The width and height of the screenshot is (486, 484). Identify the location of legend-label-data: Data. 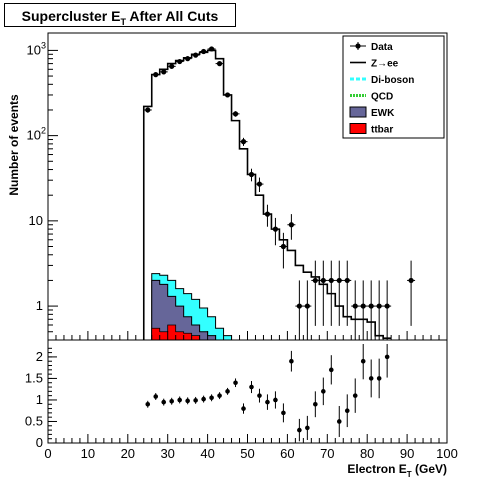
(382, 47).